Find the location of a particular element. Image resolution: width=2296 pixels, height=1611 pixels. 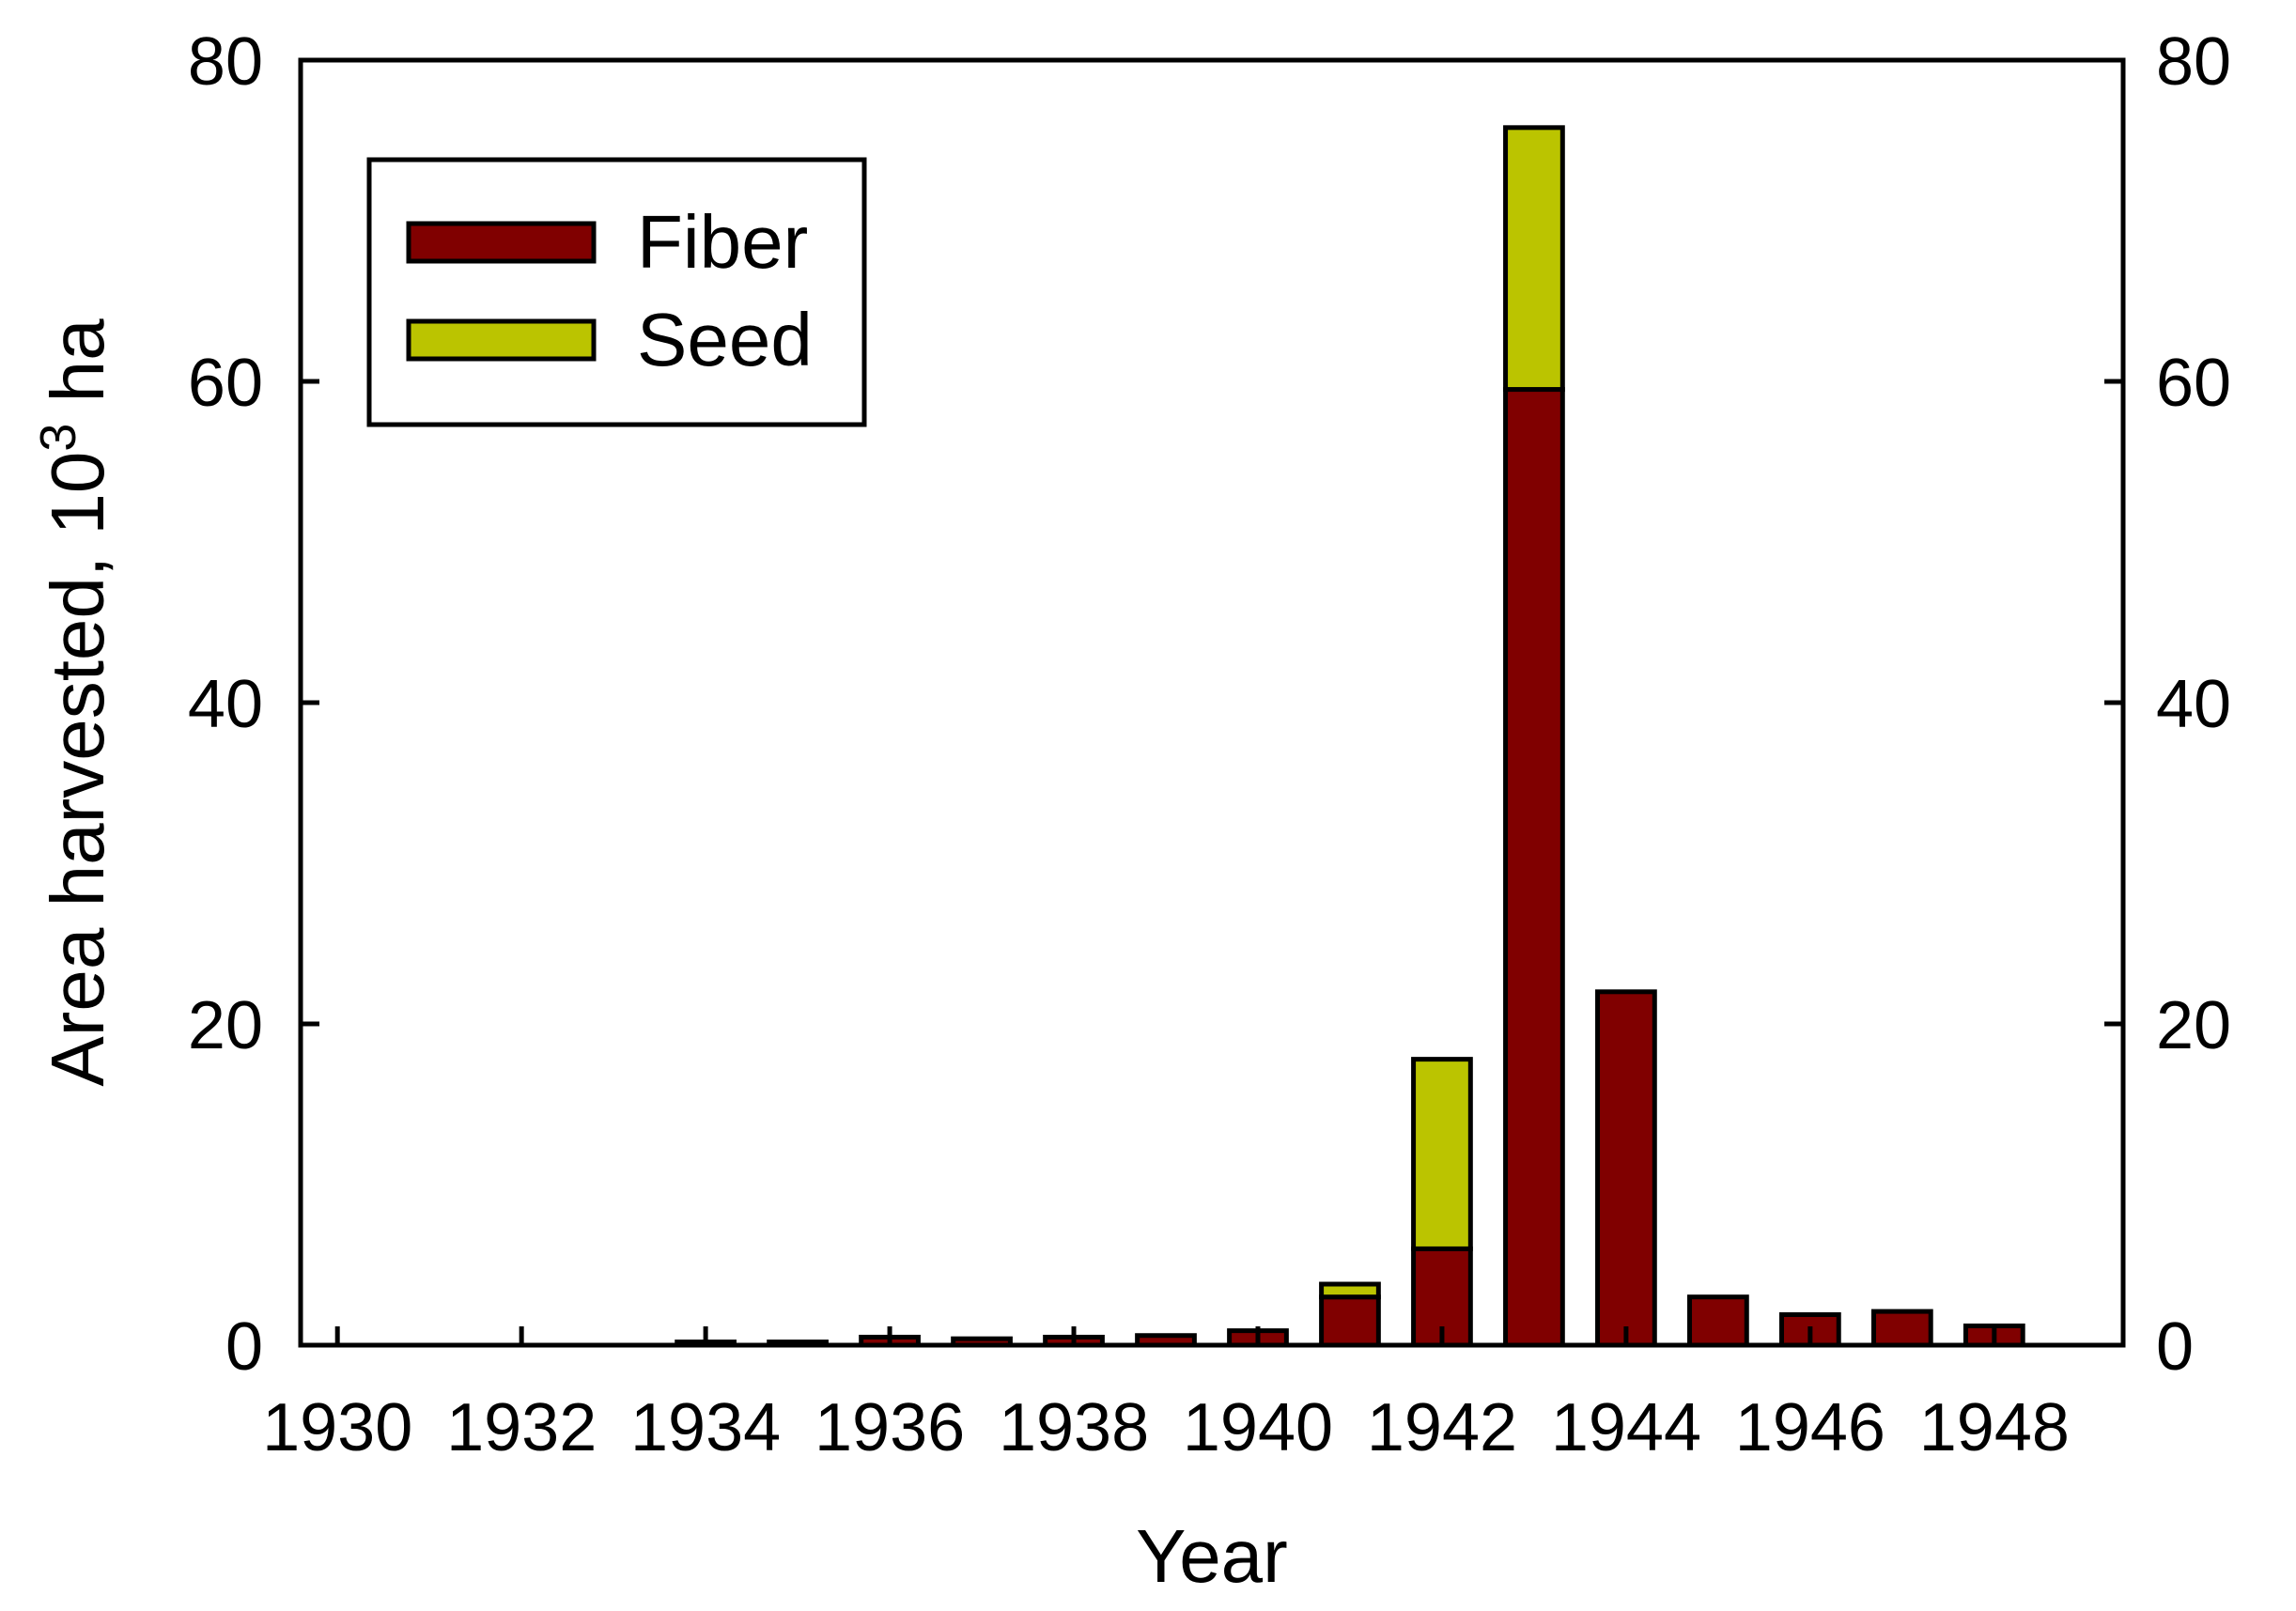

bar-fiber-1947 is located at coordinates (1901, 1328).